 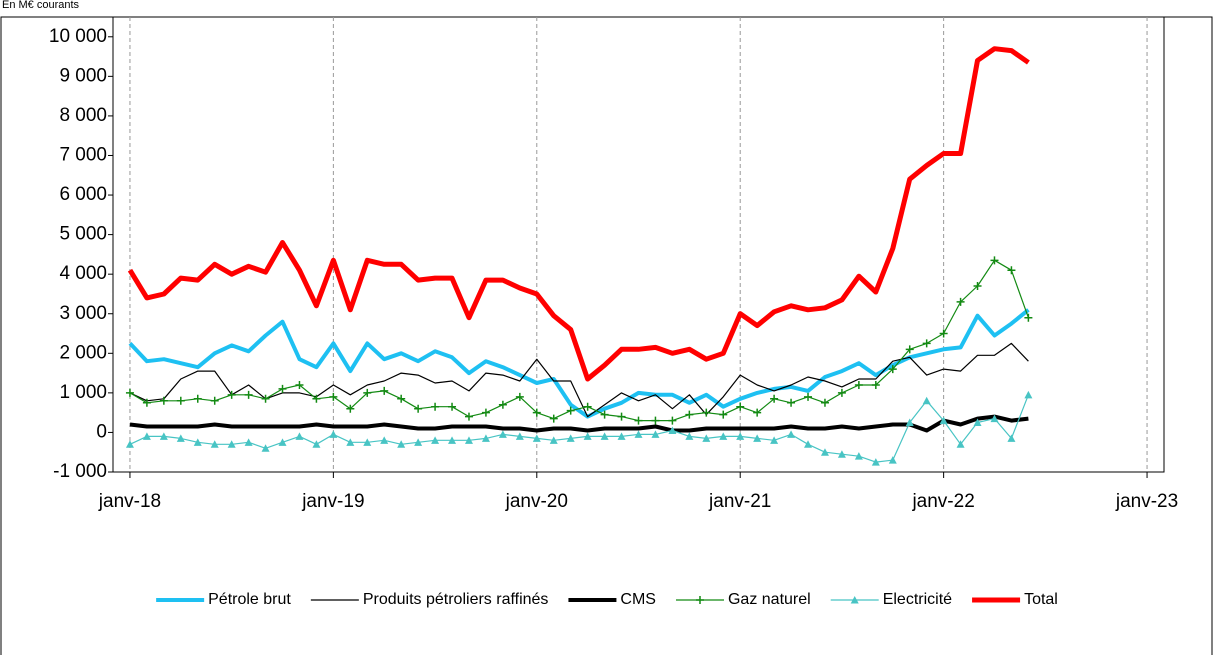 I want to click on y-tick-label: 8 000, so click(x=83, y=115).